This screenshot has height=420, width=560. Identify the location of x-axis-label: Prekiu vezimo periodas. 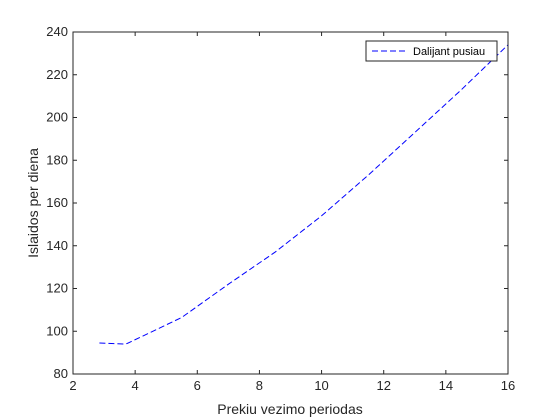
(290, 409).